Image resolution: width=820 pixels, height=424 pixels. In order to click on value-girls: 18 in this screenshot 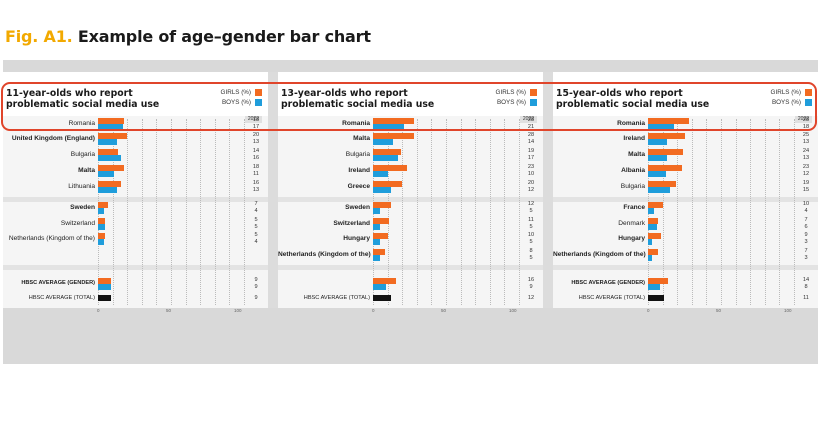, I will do `click(256, 120)`.